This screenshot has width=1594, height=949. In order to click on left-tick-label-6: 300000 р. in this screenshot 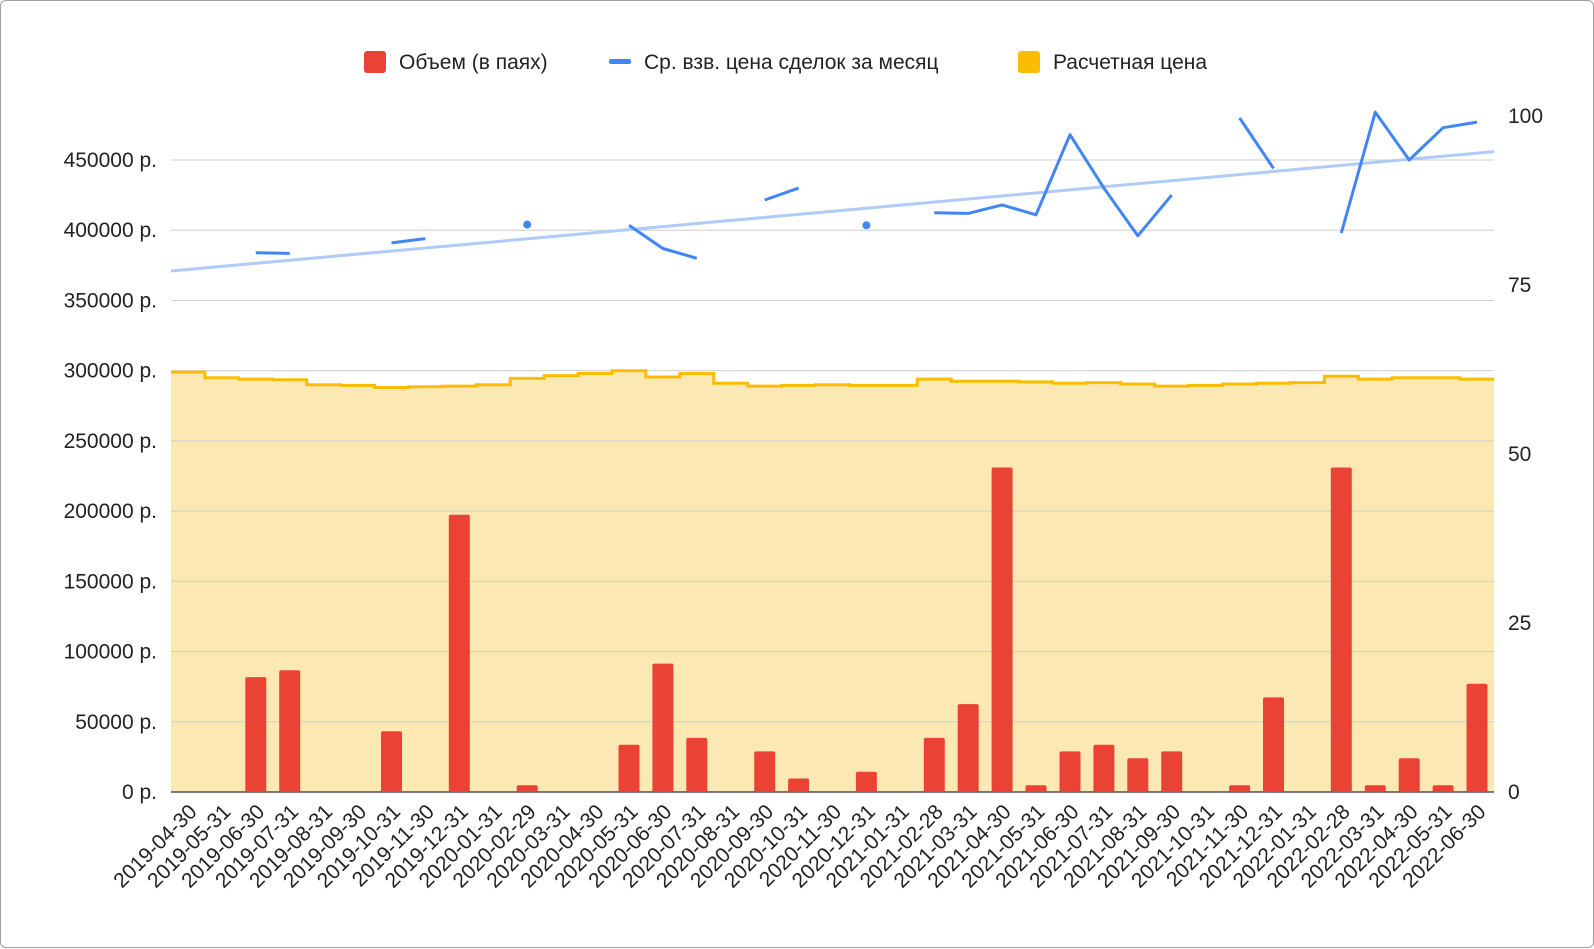, I will do `click(110, 371)`.